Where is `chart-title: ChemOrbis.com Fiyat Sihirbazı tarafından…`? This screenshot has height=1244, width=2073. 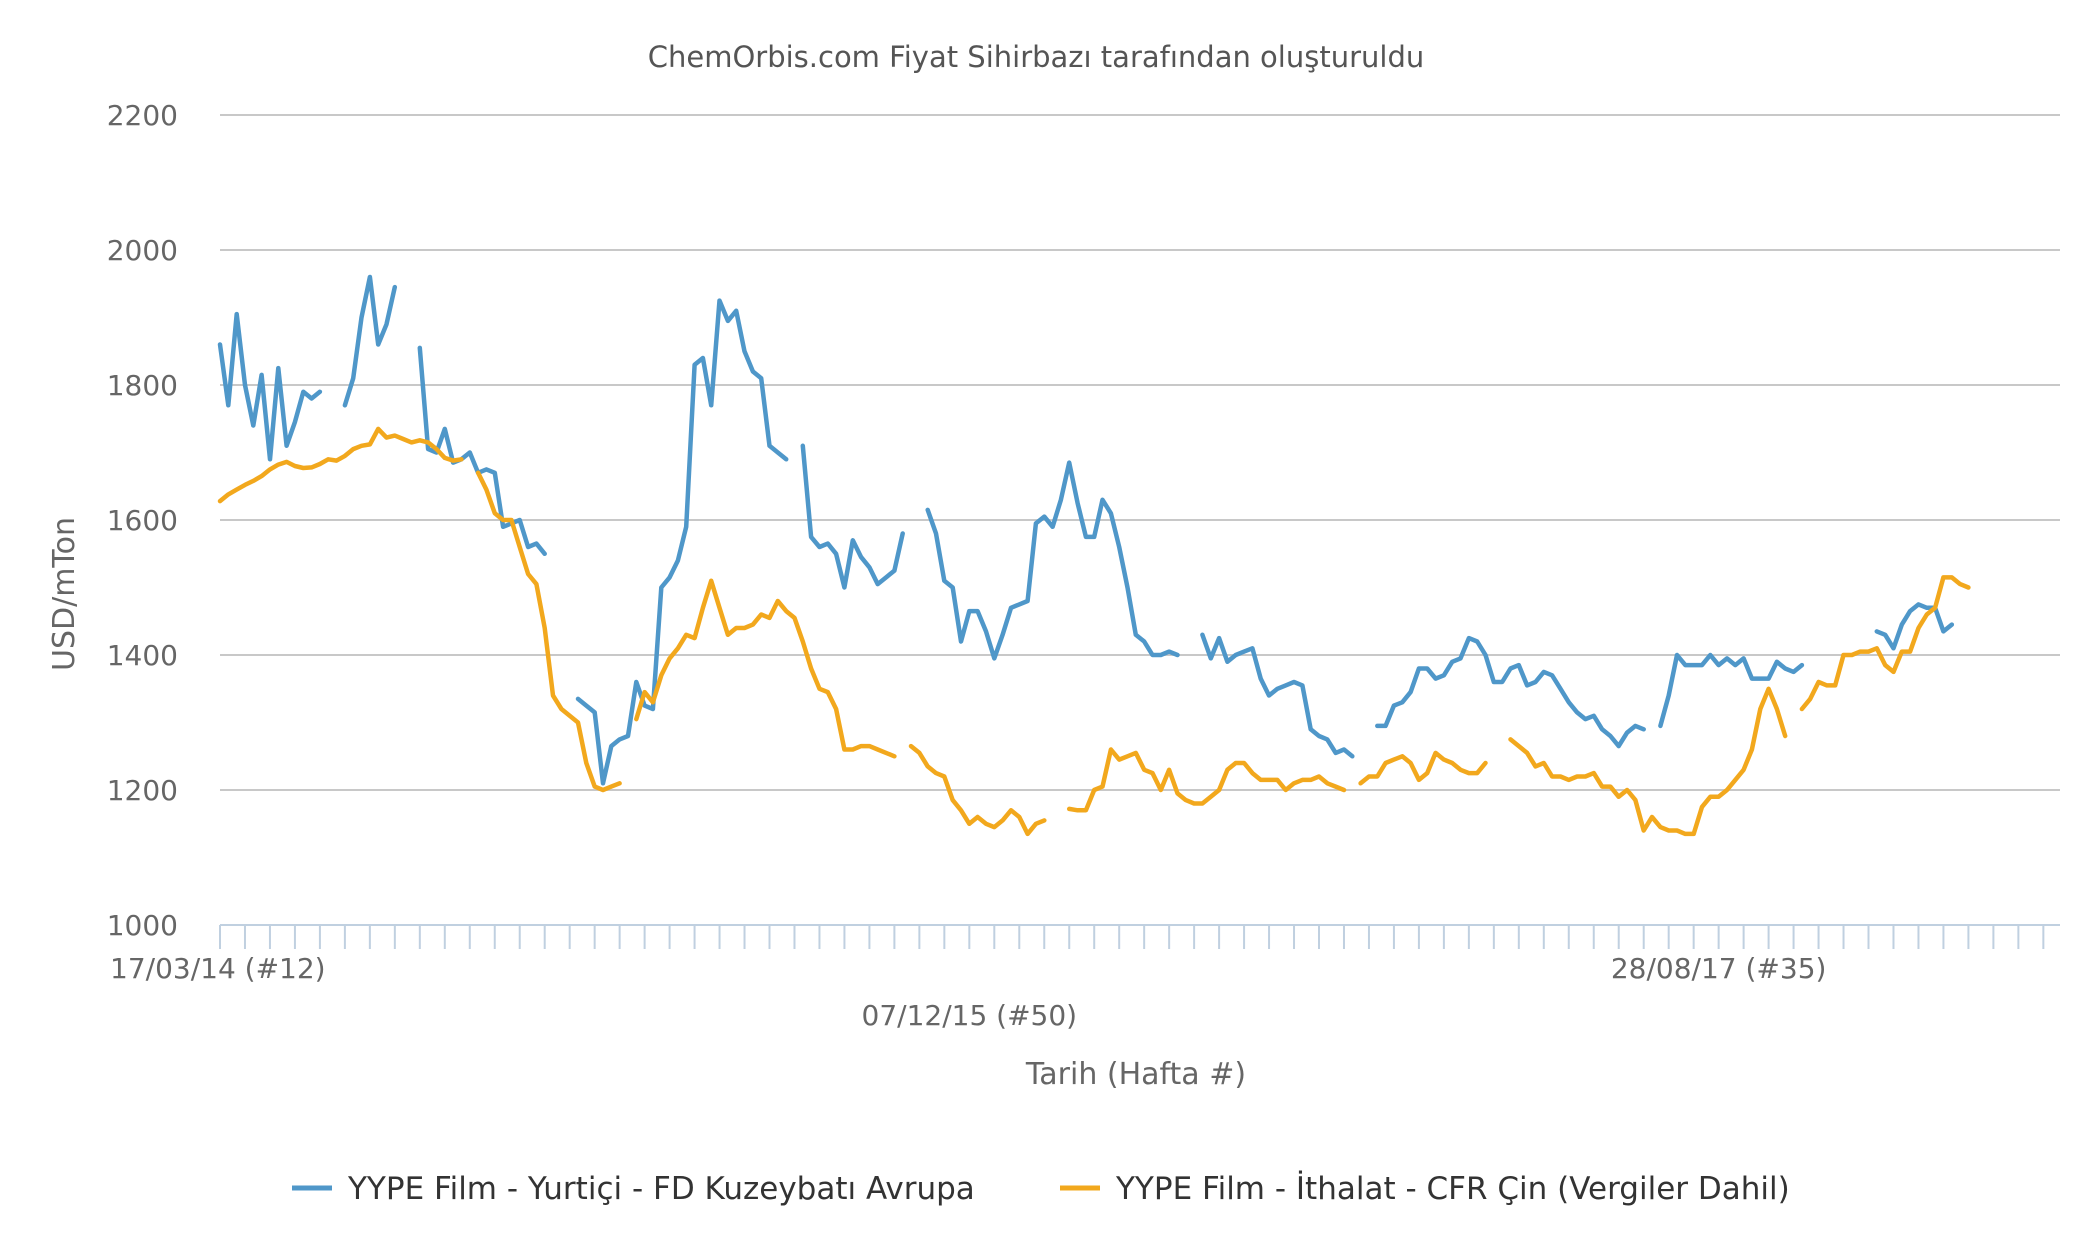
chart-title: ChemOrbis.com Fiyat Sihirbazı tarafından… is located at coordinates (1036, 57).